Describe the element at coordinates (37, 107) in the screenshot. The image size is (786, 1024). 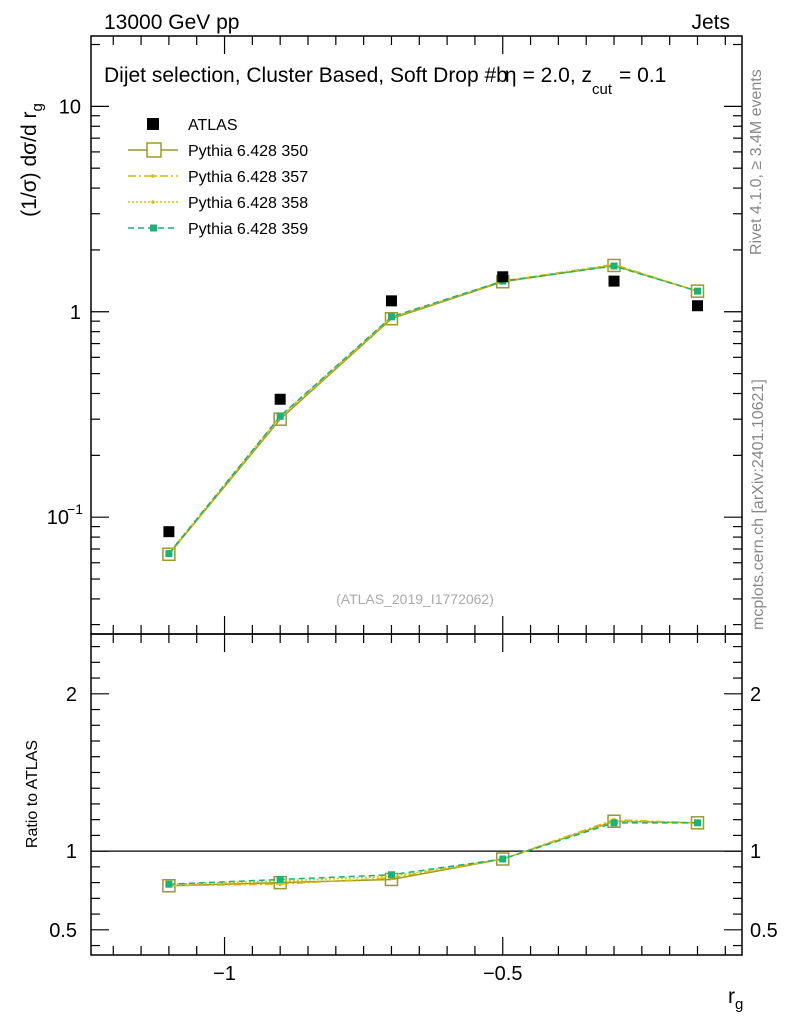
I see `main-y-axis-label-sub: g` at that location.